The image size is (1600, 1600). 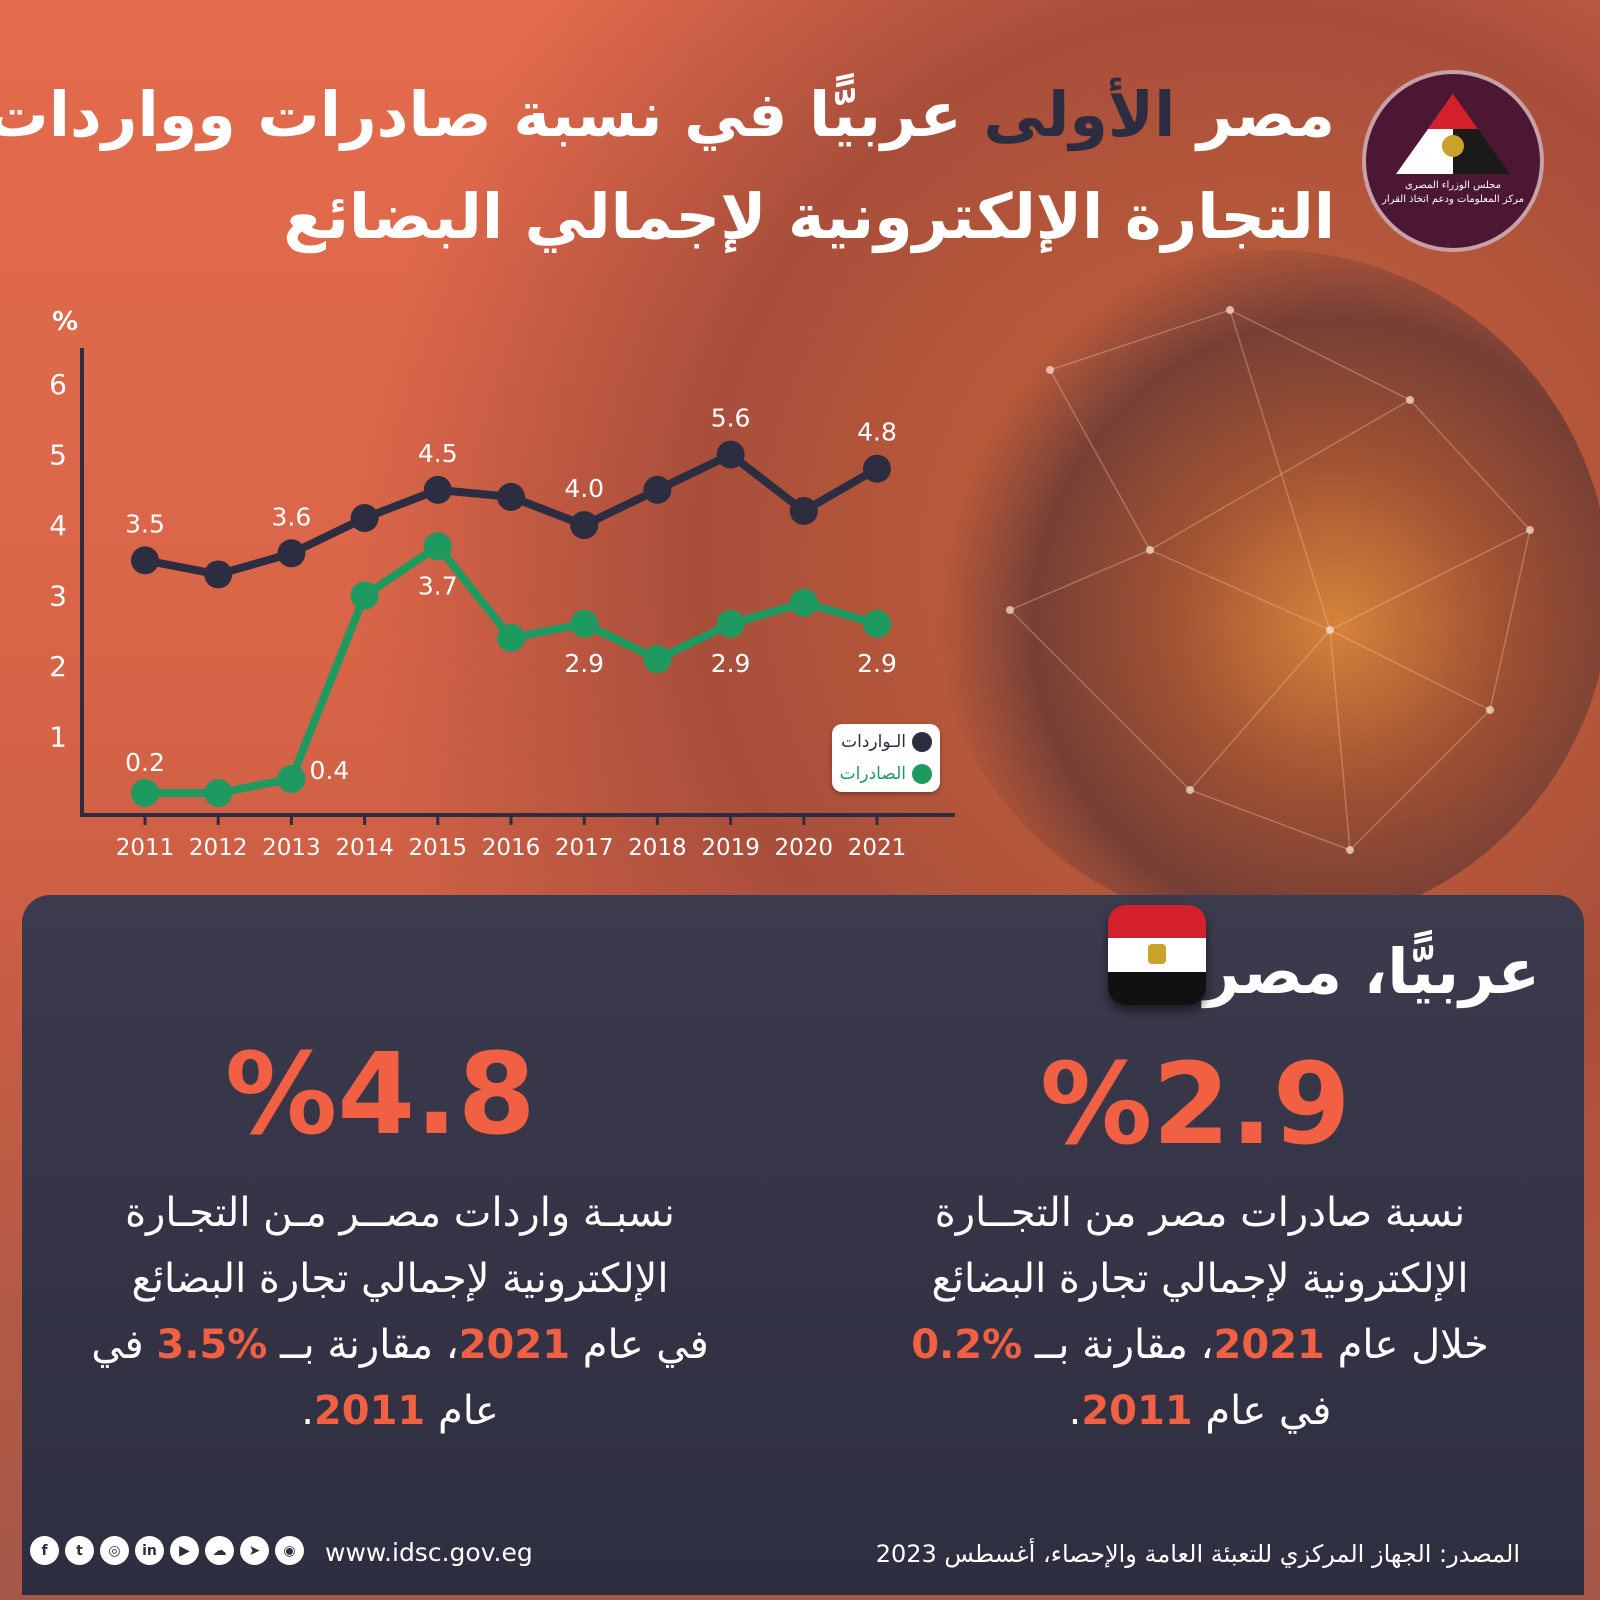 I want to click on imports-desc-line2: الإلكترونية لإجمالي تجارة البضائع, so click(x=400, y=1279).